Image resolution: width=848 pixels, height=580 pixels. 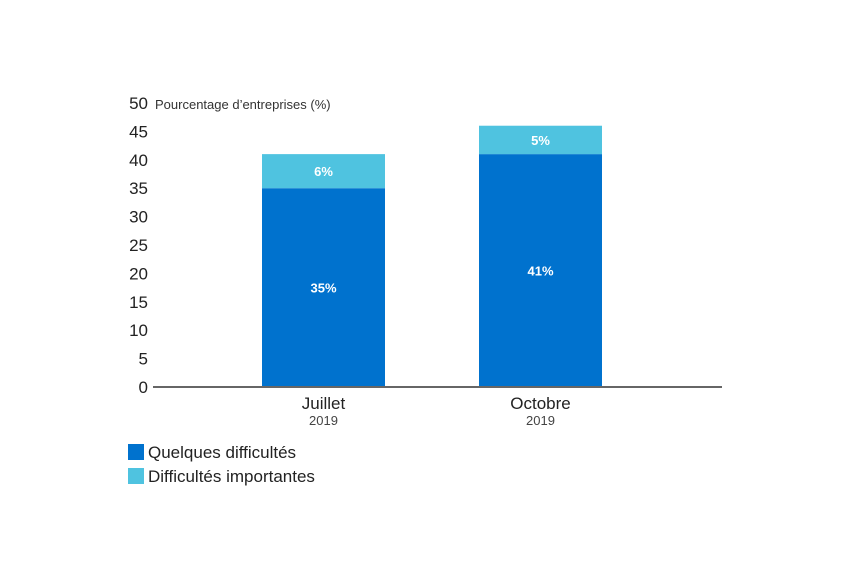 I want to click on y-tick-label: 10, so click(x=138, y=330).